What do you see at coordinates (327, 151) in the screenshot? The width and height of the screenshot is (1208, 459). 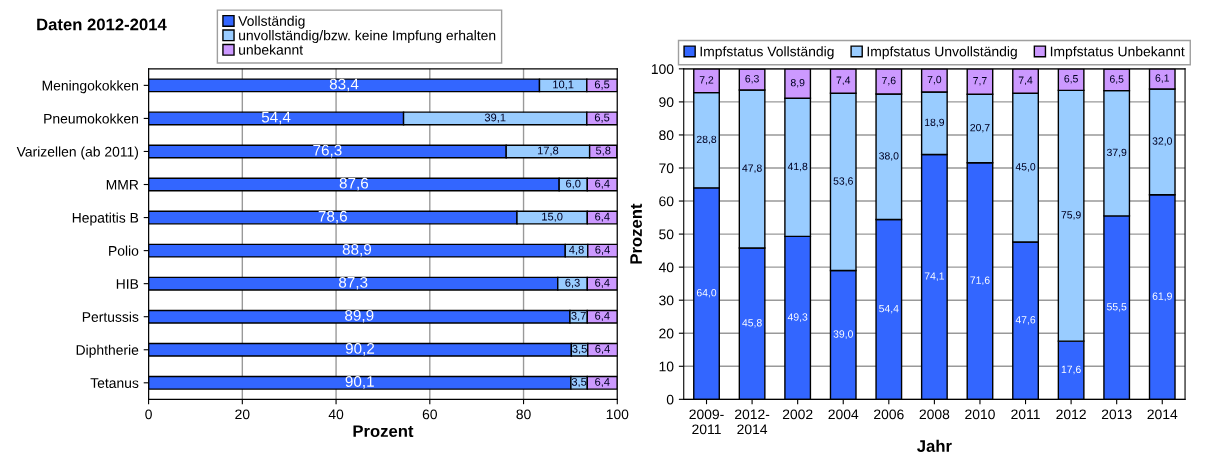 I see `data-label: 76,3` at bounding box center [327, 151].